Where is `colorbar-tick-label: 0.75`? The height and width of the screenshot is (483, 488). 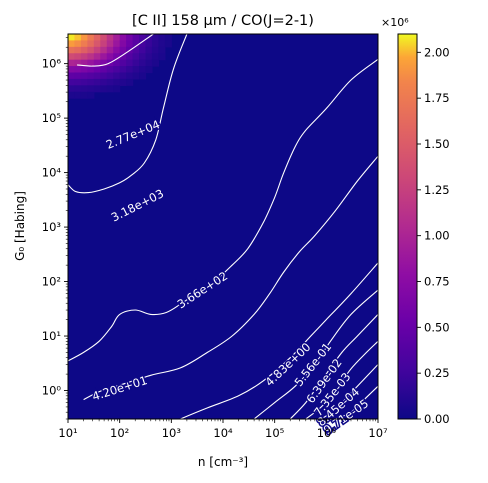 colorbar-tick-label: 0.75 is located at coordinates (437, 282).